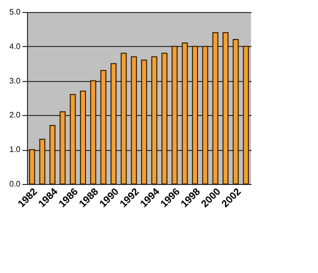 The image size is (318, 273). I want to click on y-tick-label: 2.0, so click(15, 115).